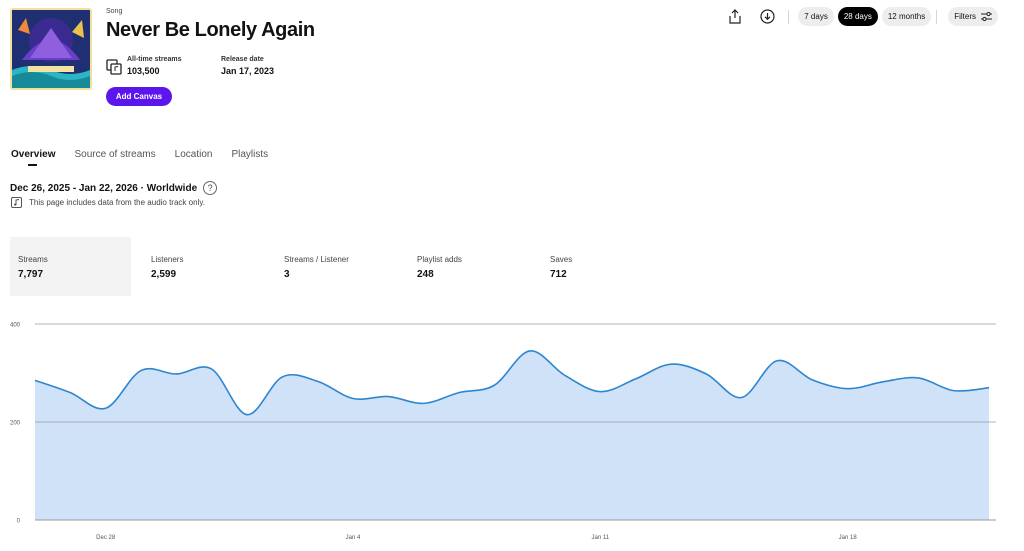  I want to click on stat-playlist-adds: Playlist adds 248, so click(475, 266).